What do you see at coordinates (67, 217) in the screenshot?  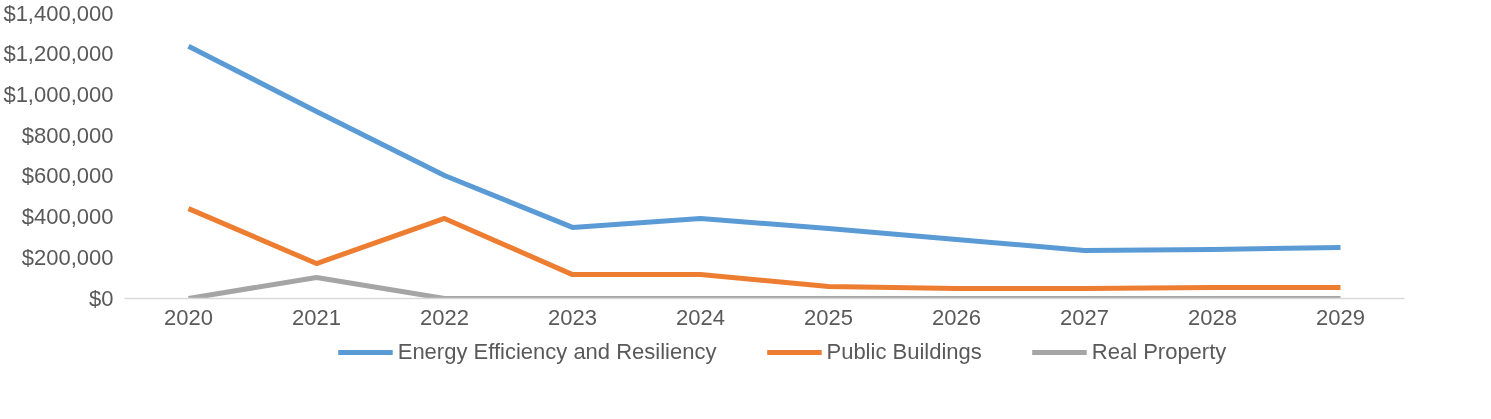 I see `y-tick-label: $400,000` at bounding box center [67, 217].